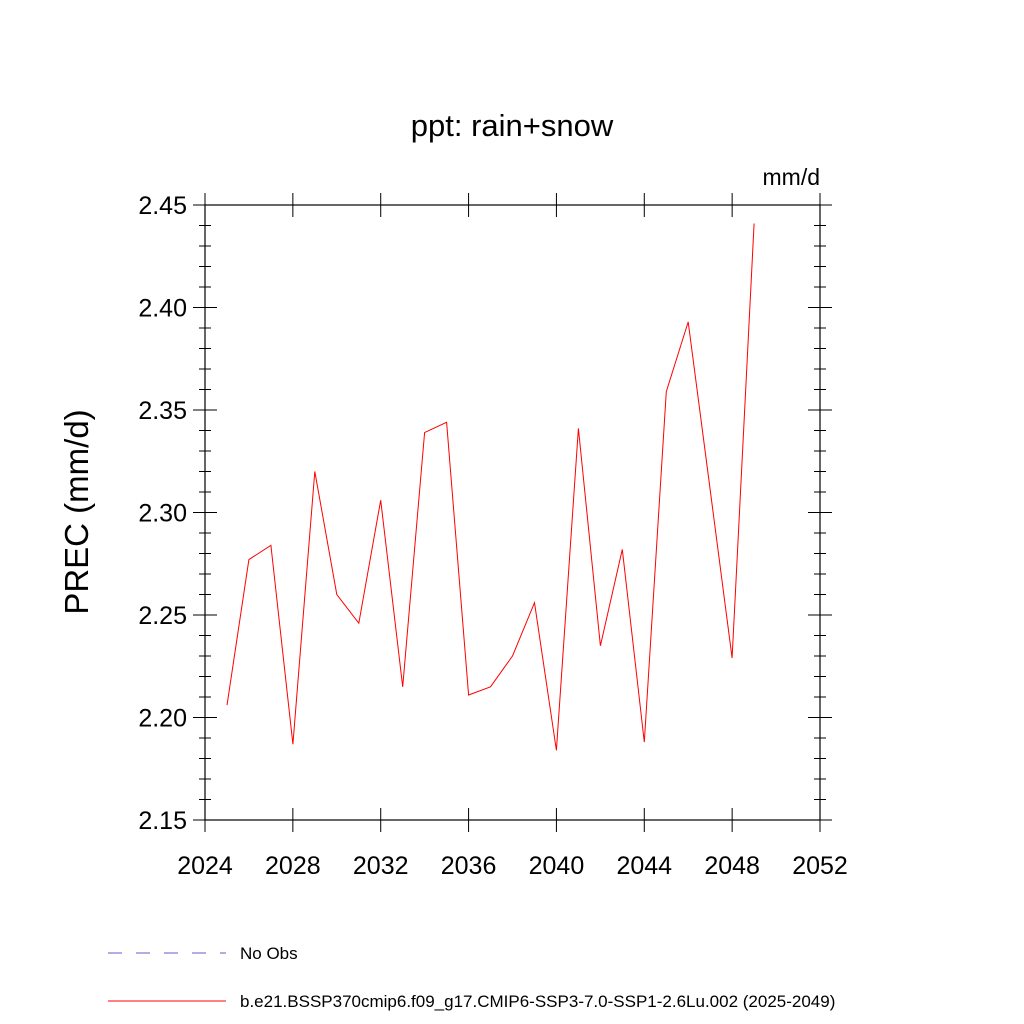  Describe the element at coordinates (820, 866) in the screenshot. I see `x-tick-label: 2052` at that location.